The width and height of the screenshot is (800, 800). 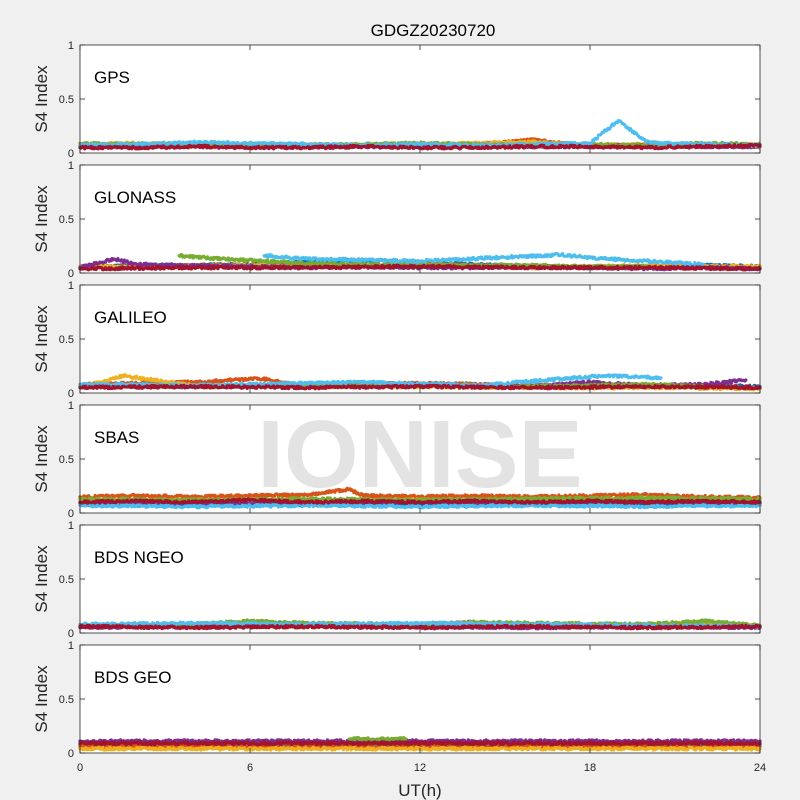 I want to click on plot-area, so click(x=420, y=99).